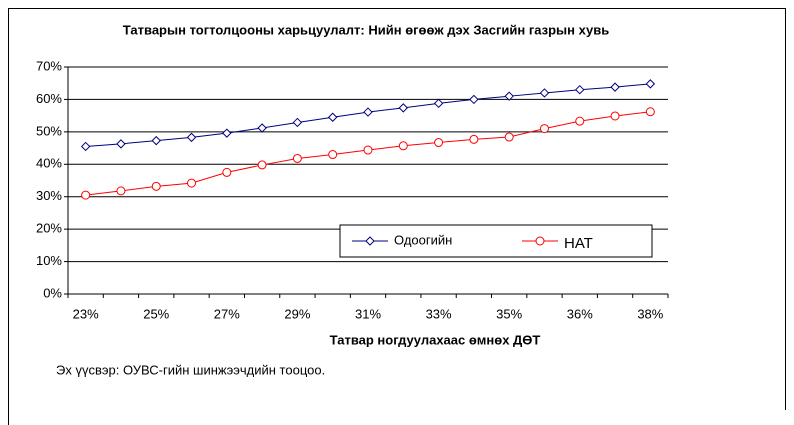 This screenshot has width=794, height=425. Describe the element at coordinates (423, 239) in the screenshot. I see `legend-label: Одоогийн` at that location.